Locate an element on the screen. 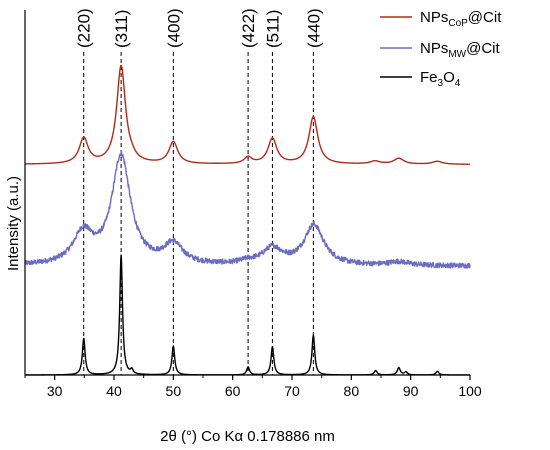 The image size is (550, 450). x-ticks: 30 40 50 60 70 80 90 100 is located at coordinates (253, 387).